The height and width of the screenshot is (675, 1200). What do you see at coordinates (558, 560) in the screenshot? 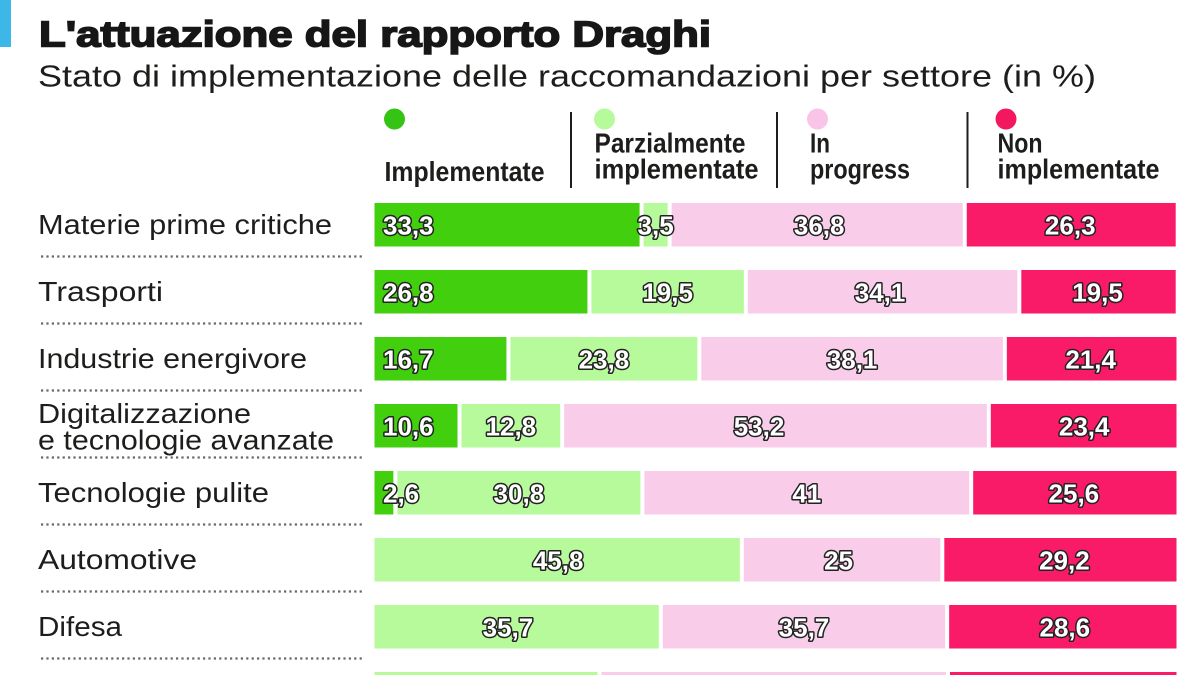
I see `svg-text: 45,8` at bounding box center [558, 560].